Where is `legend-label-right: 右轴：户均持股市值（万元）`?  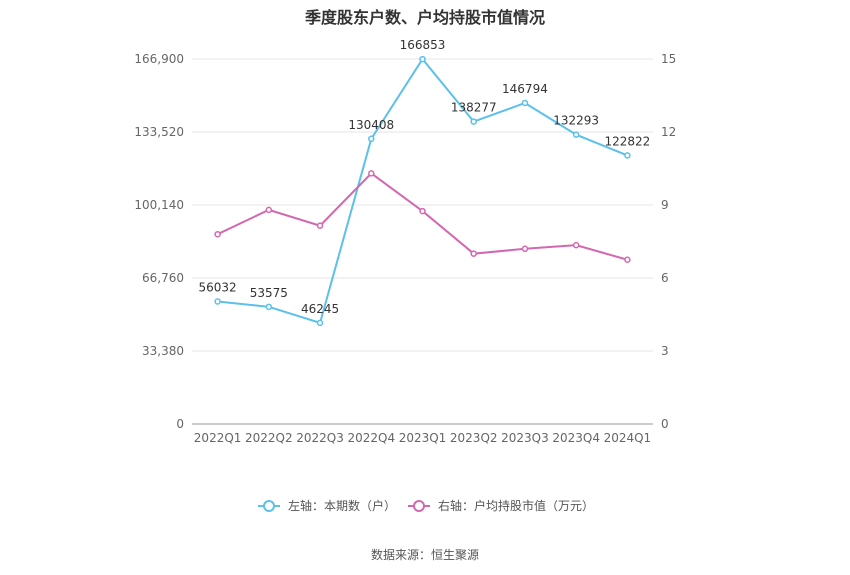 legend-label-right: 右轴：户均持股市值（万元） is located at coordinates (516, 505).